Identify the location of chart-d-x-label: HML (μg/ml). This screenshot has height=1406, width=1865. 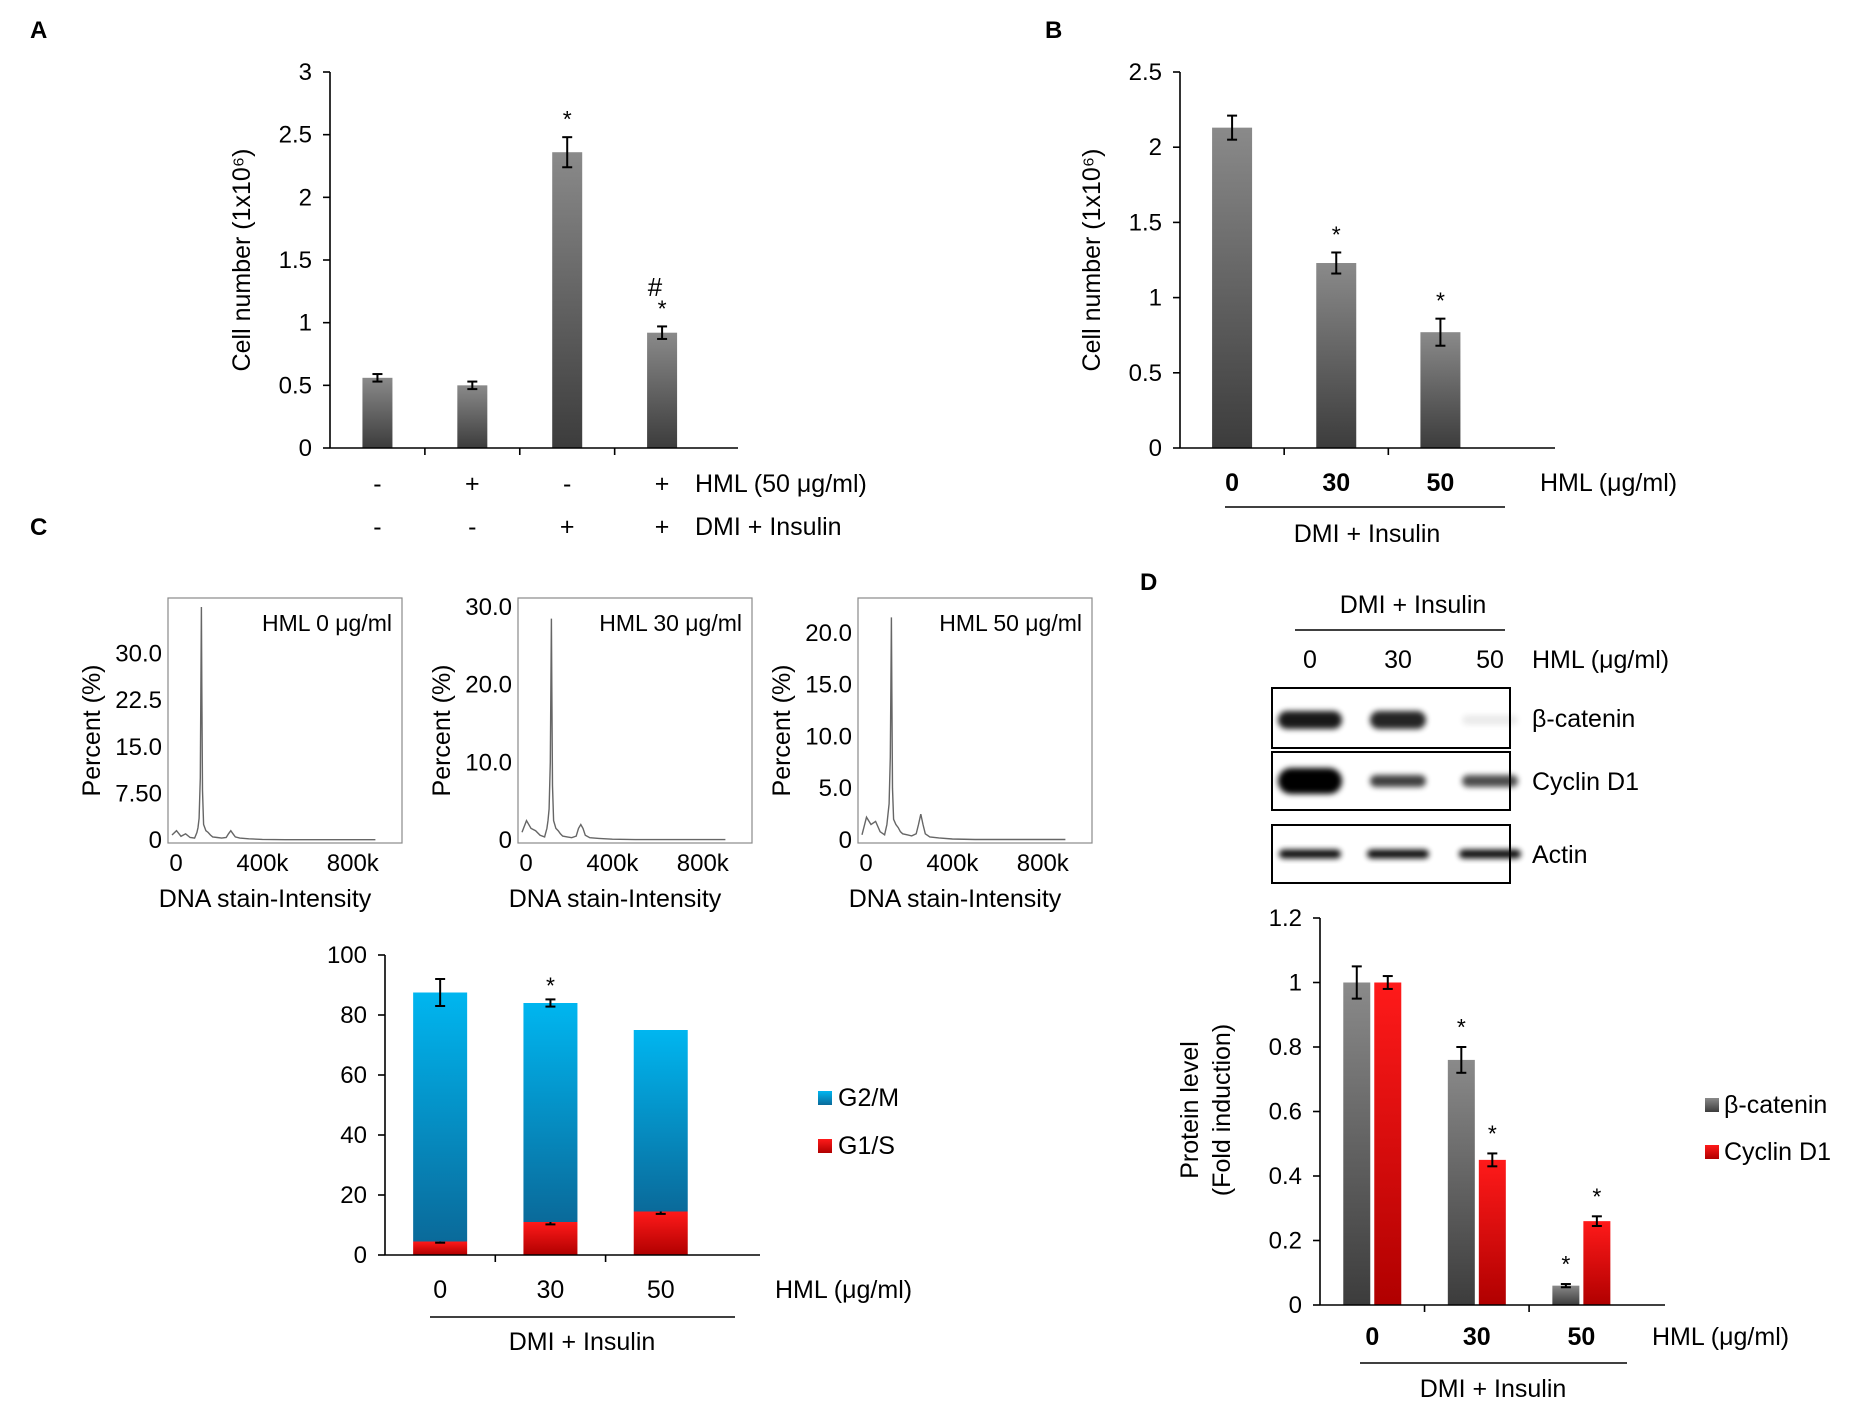
(1720, 1337).